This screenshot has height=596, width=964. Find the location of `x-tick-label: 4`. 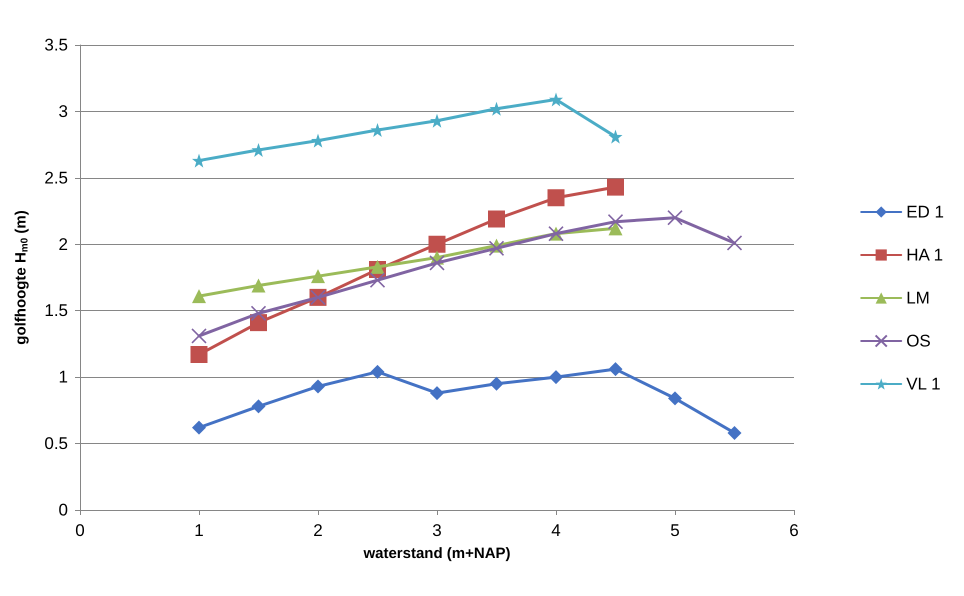

x-tick-label: 4 is located at coordinates (556, 530).